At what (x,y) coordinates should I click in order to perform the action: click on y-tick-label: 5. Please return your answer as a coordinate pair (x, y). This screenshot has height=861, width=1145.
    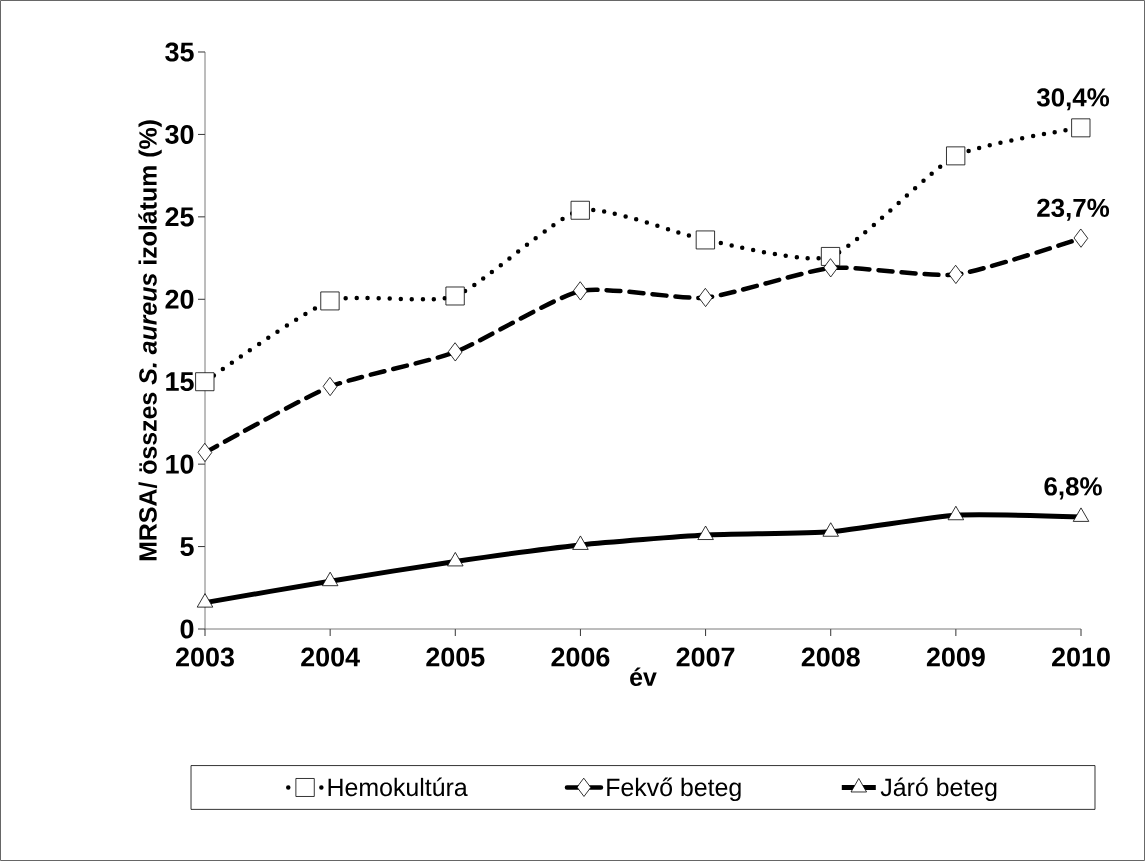
    Looking at the image, I should click on (187, 546).